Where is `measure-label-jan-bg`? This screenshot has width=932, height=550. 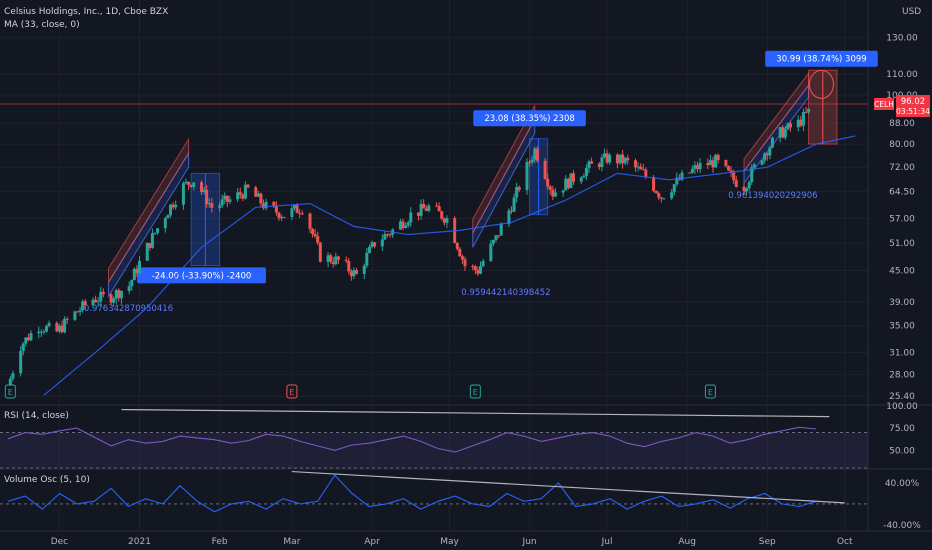 measure-label-jan-bg is located at coordinates (201, 275).